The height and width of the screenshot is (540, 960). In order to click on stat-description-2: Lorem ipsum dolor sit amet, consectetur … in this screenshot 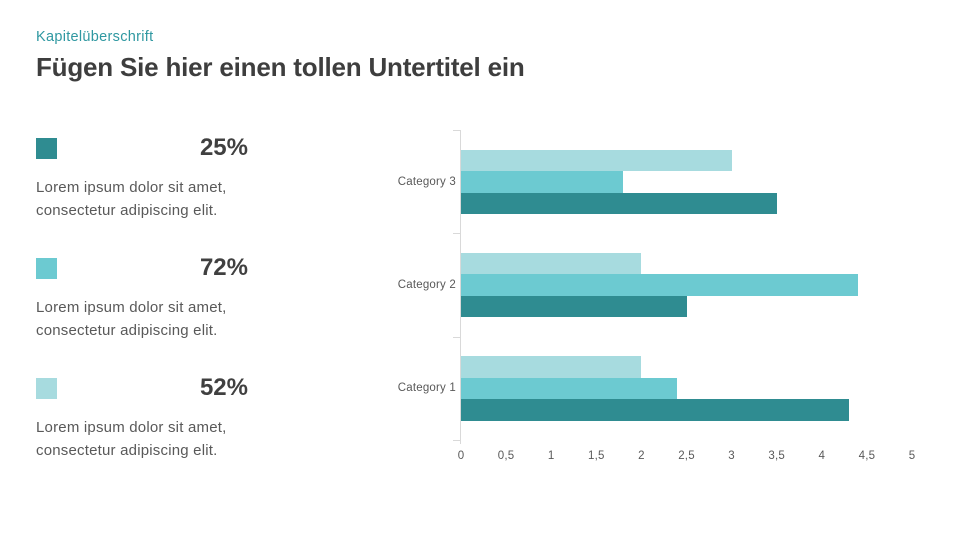, I will do `click(131, 319)`.